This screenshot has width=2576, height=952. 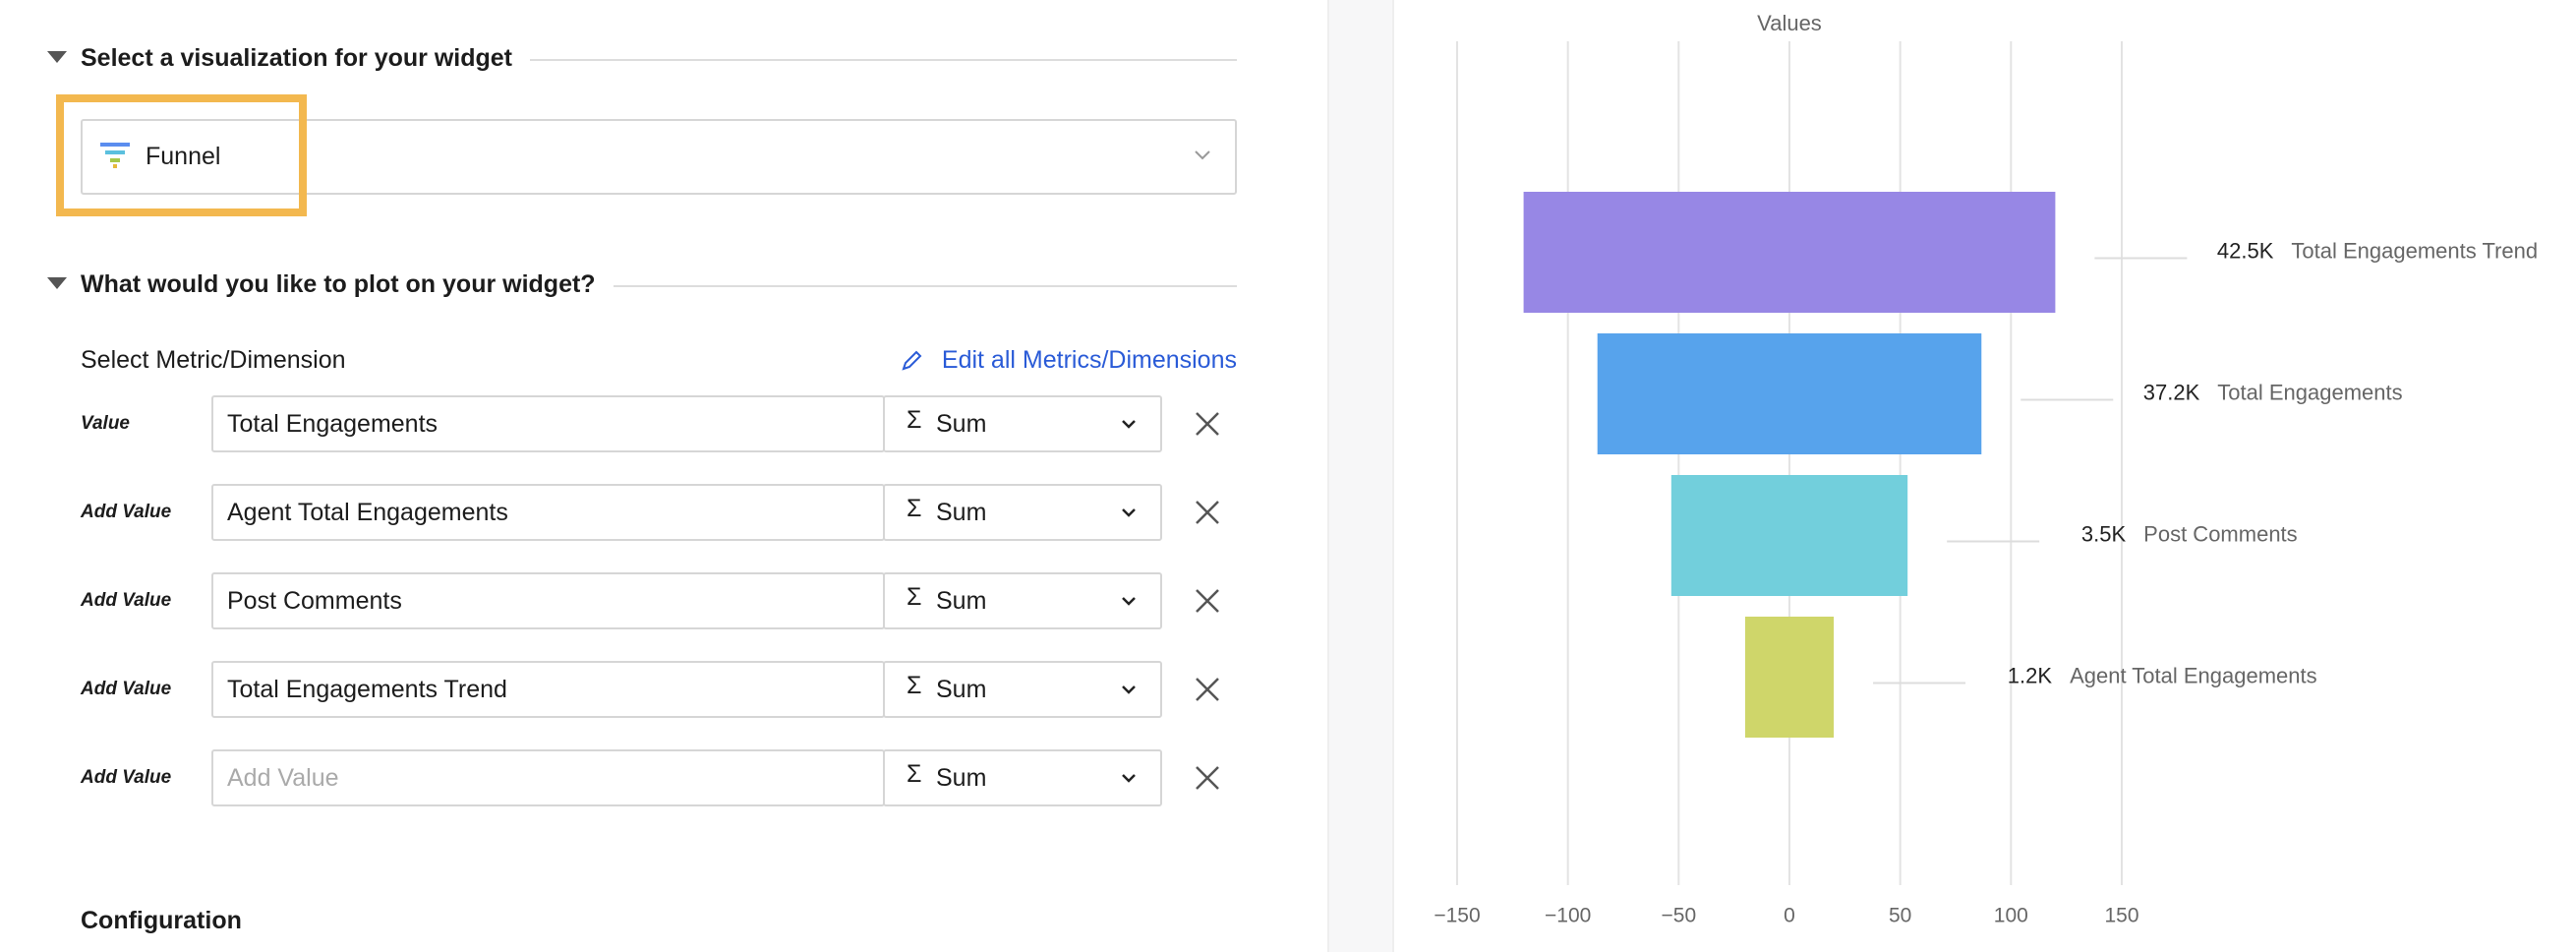 I want to click on data-label: 3.5K, so click(x=2104, y=533).